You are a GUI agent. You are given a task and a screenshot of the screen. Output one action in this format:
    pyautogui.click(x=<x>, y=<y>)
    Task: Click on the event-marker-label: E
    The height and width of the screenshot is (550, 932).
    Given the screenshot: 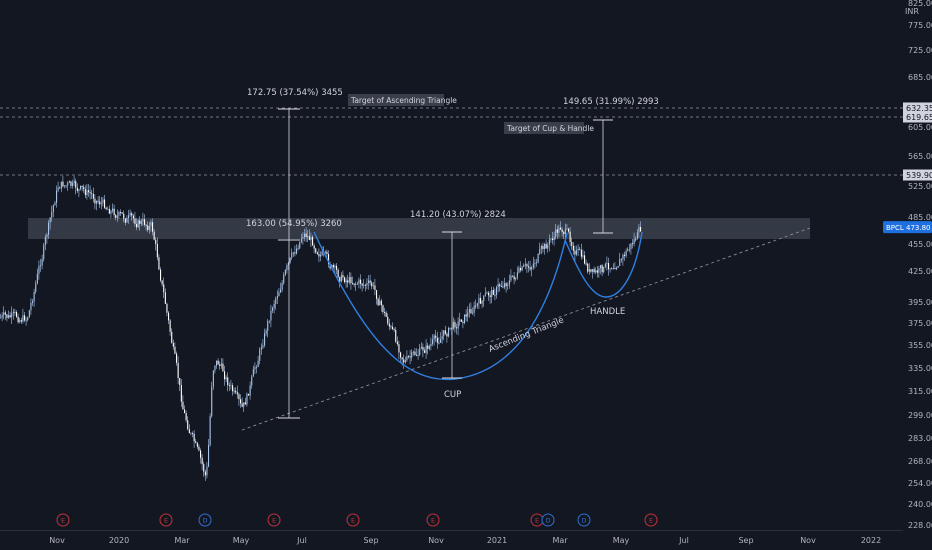 What is the action you would take?
    pyautogui.click(x=433, y=521)
    